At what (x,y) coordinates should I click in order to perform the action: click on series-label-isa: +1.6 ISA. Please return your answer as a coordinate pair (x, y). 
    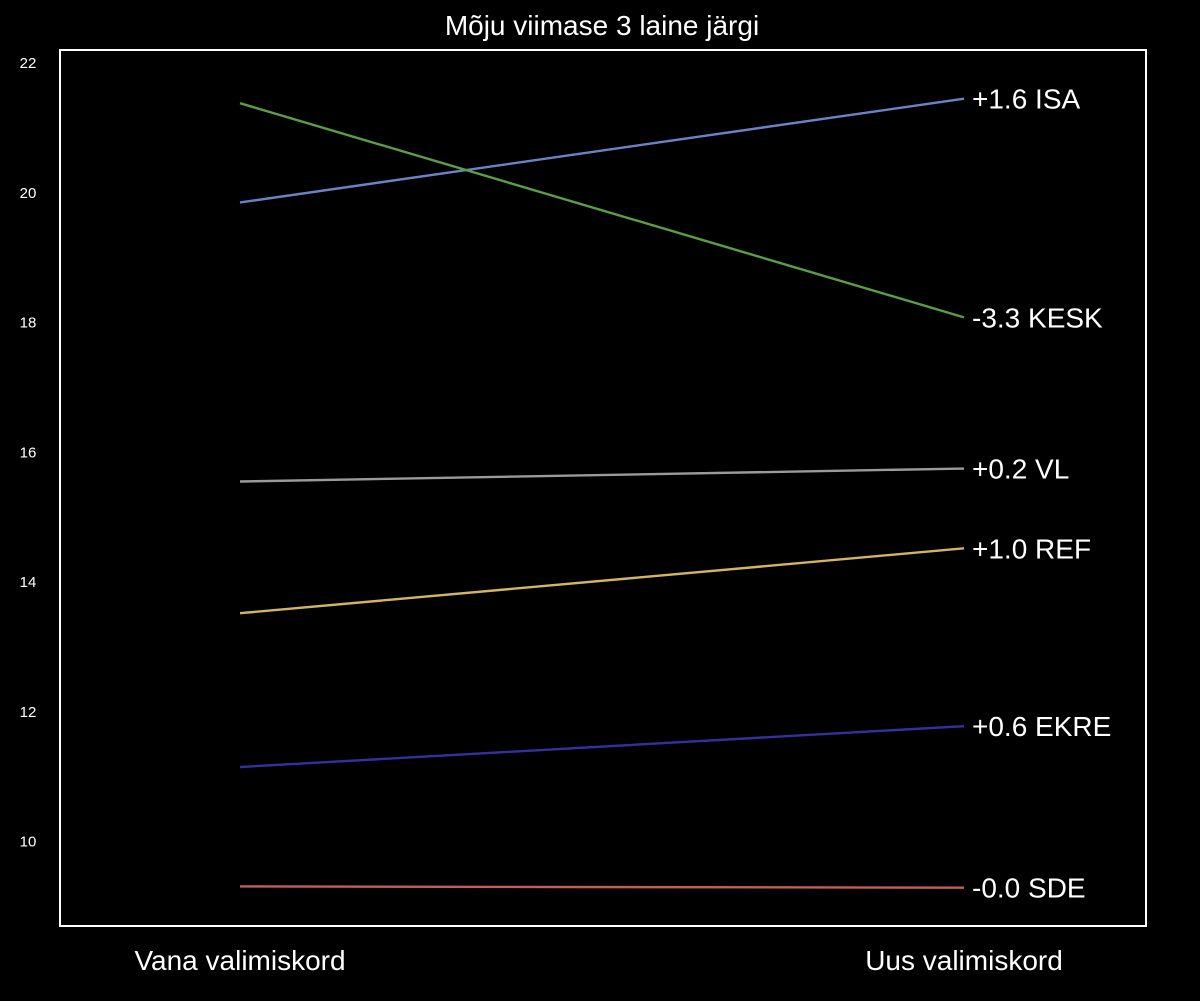
    Looking at the image, I should click on (1026, 99).